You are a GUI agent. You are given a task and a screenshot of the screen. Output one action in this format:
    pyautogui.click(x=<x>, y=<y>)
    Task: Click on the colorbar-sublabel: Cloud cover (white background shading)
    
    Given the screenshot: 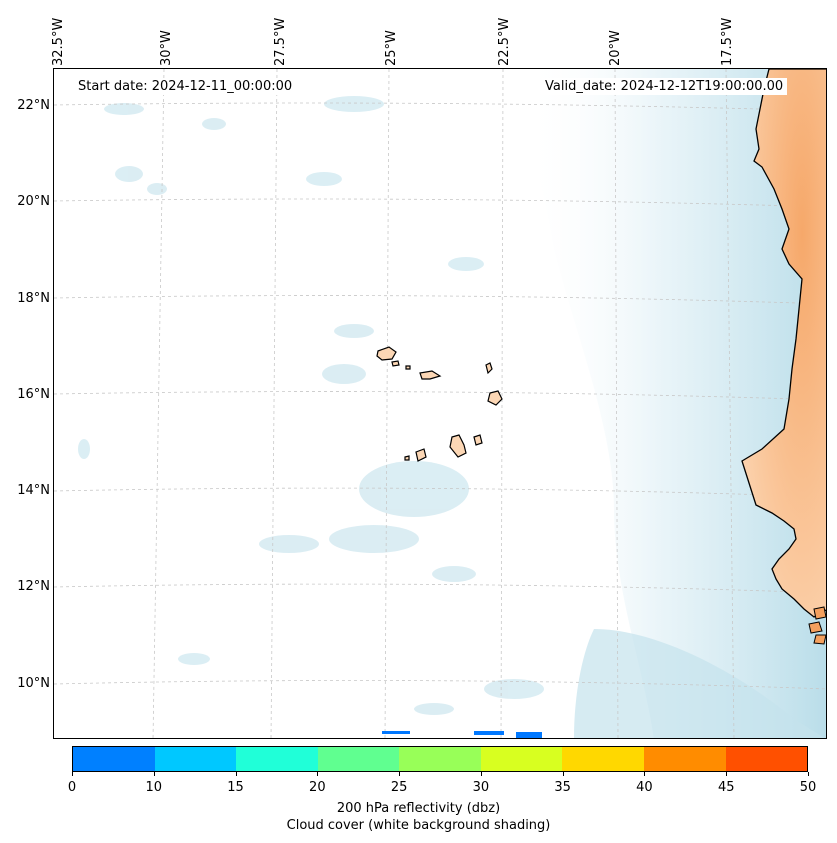 What is the action you would take?
    pyautogui.click(x=418, y=825)
    